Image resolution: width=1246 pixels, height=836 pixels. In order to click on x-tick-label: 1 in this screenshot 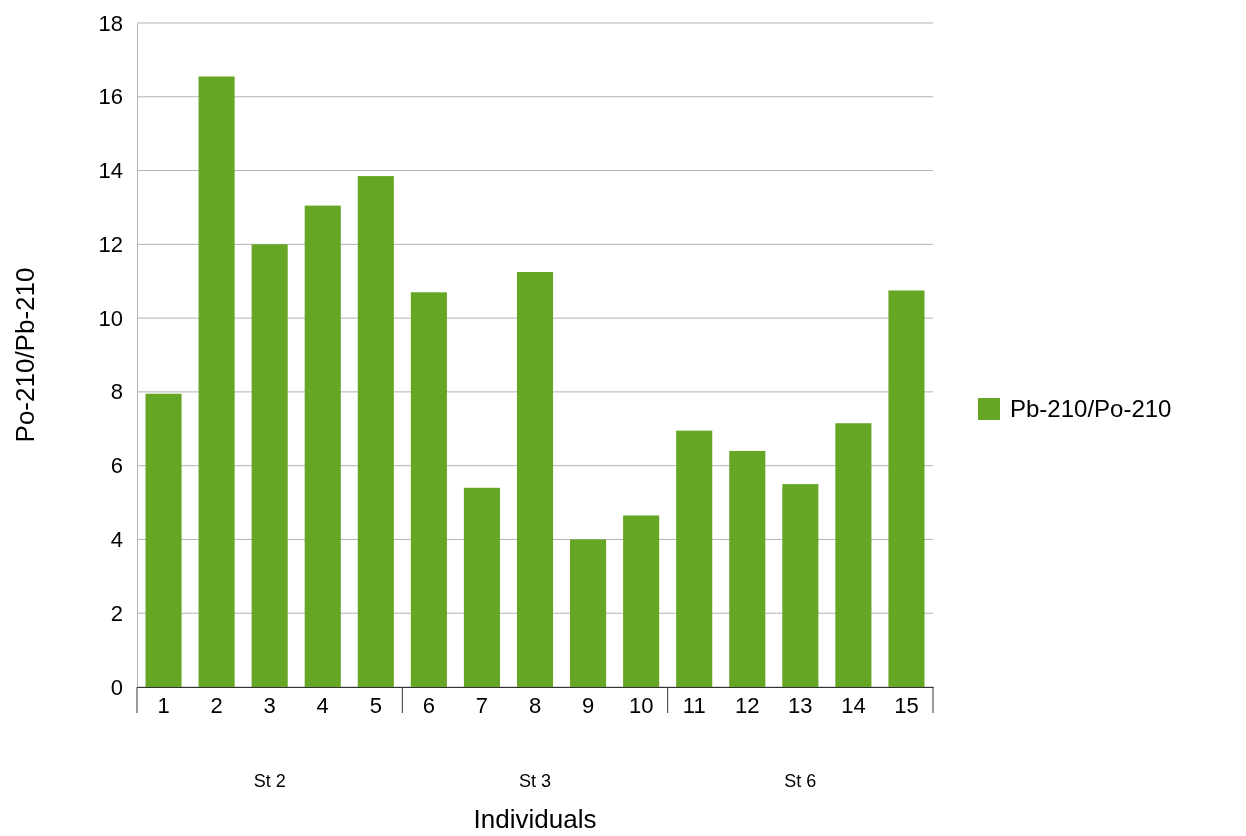, I will do `click(163, 705)`.